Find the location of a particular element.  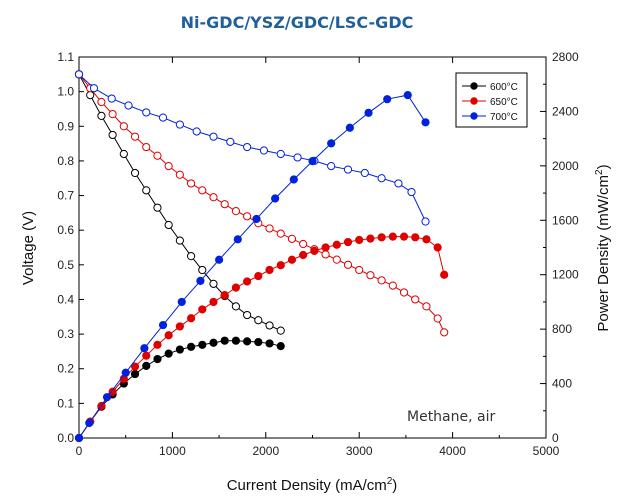

x-tick-label: 0 is located at coordinates (79, 451).